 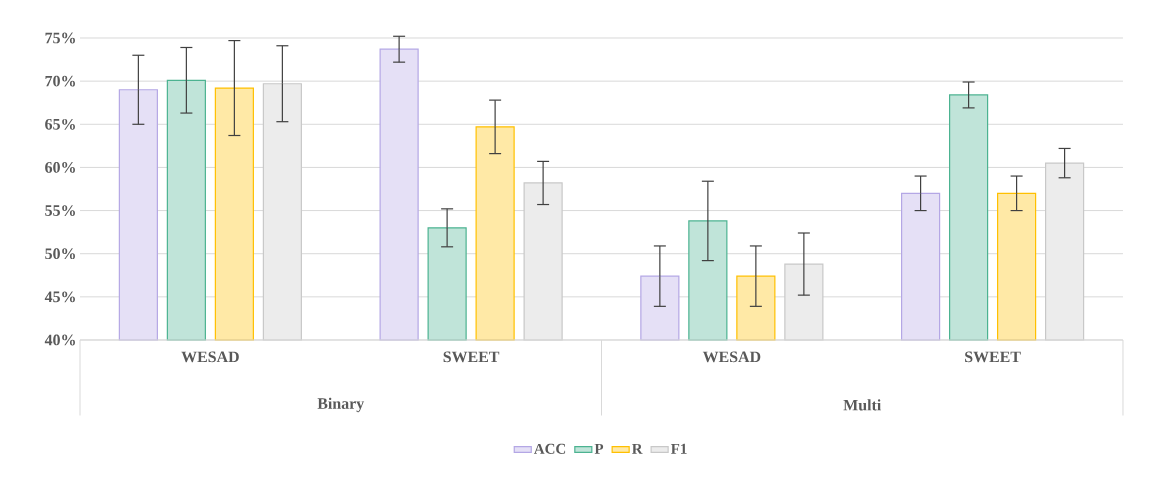 I want to click on y-tick-label: 65%, so click(x=60, y=124).